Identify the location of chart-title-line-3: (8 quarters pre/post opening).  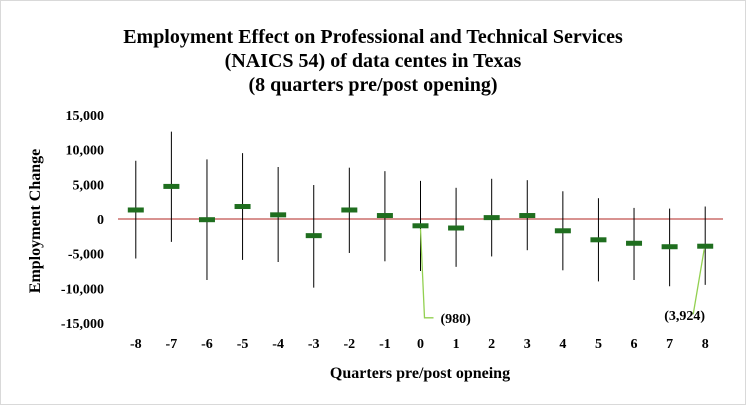
(373, 85).